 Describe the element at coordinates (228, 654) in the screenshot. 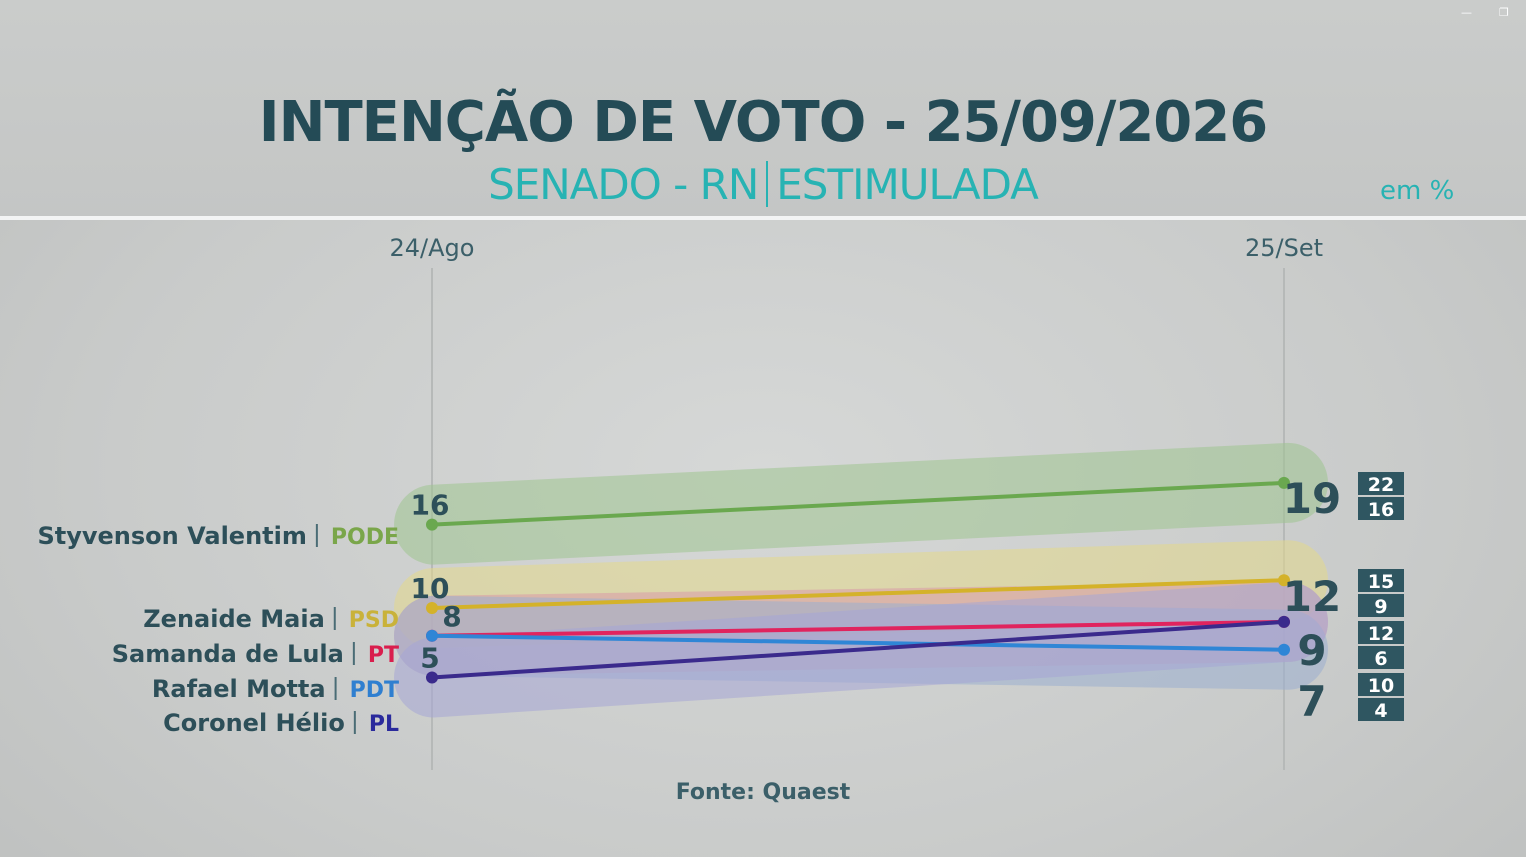

I see `candidate-name-label: Samanda de Lula` at that location.